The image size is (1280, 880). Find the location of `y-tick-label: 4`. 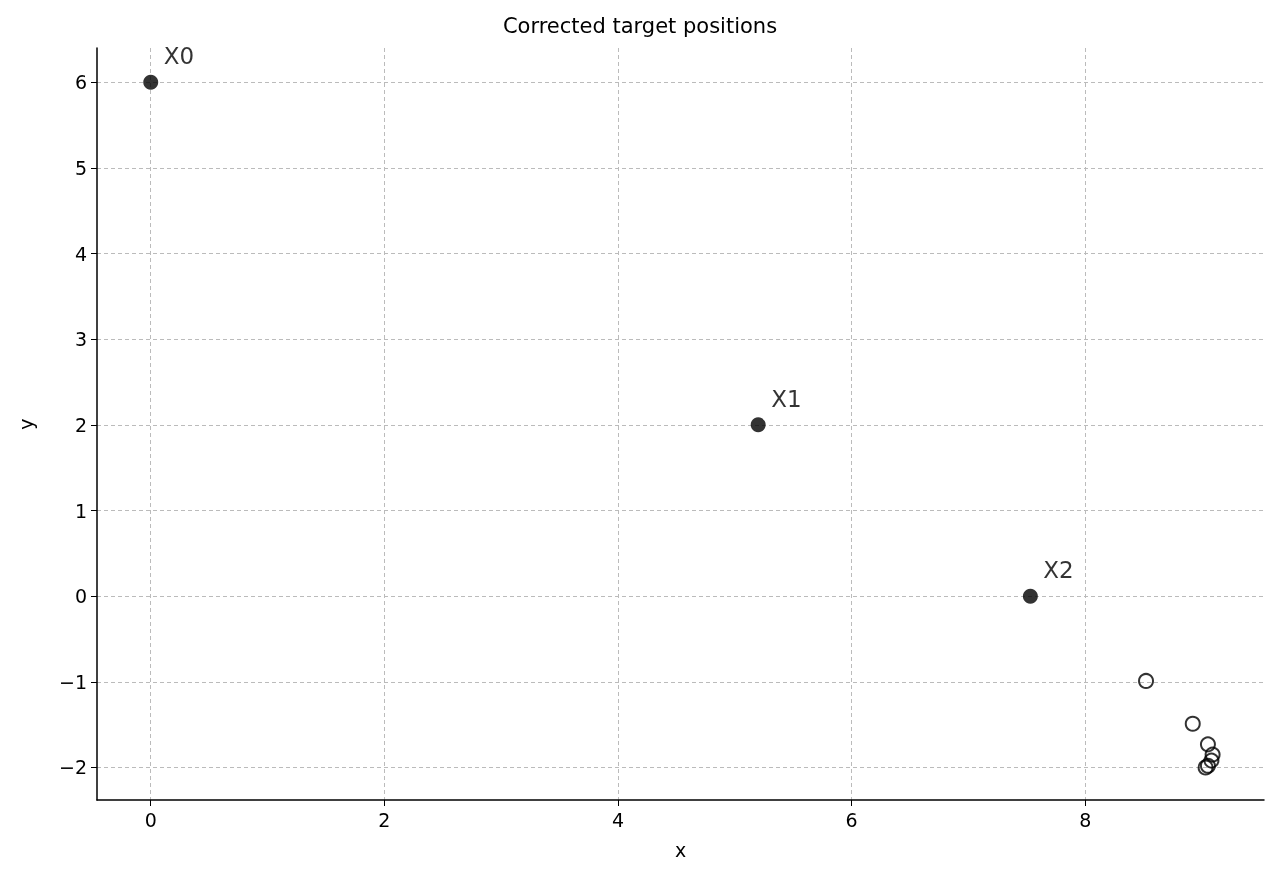

y-tick-label: 4 is located at coordinates (80, 253).